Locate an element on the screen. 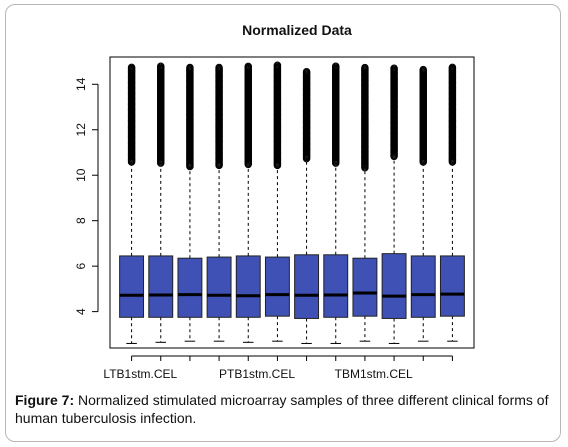  y-tick-label: 12 is located at coordinates (81, 130).